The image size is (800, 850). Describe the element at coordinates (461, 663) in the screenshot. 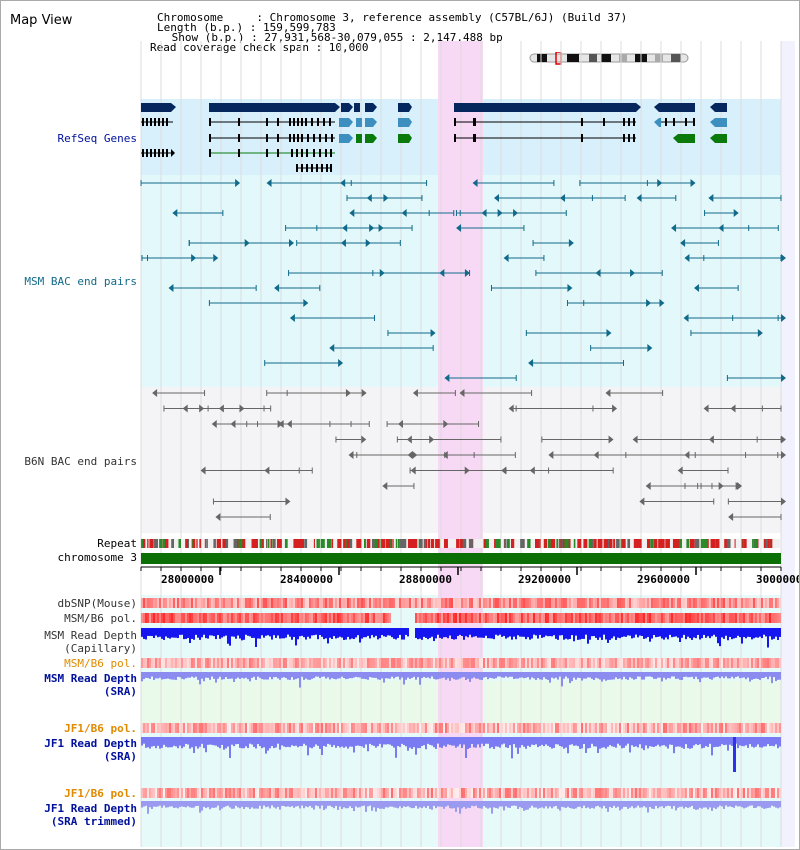

I see `msm-b6-pol-sra-heat-track` at that location.